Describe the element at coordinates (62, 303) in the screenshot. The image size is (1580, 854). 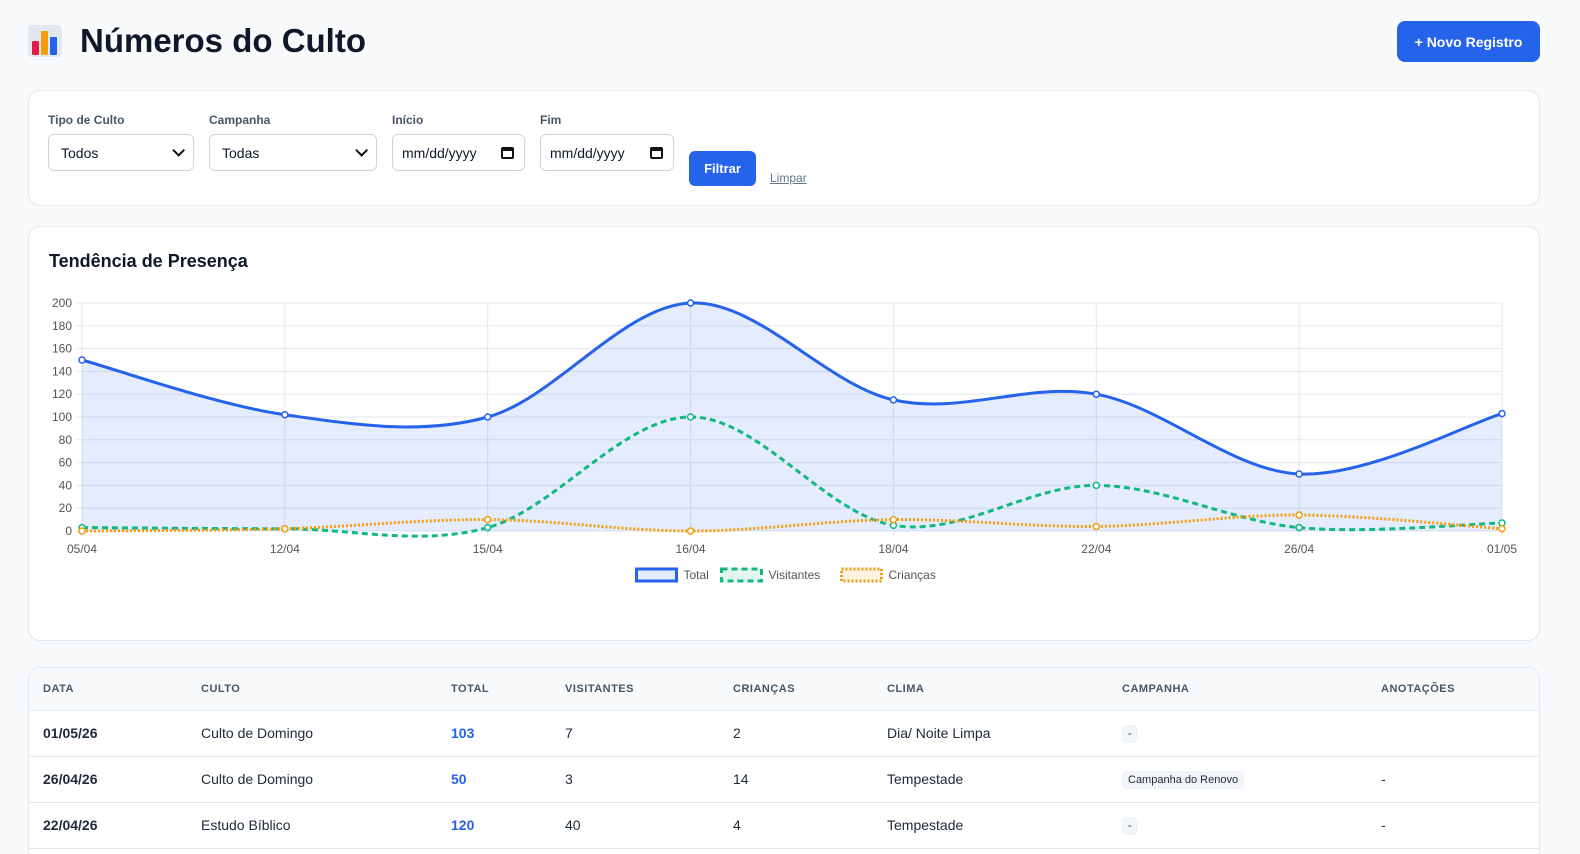
I see `y-tick-label: 200` at that location.